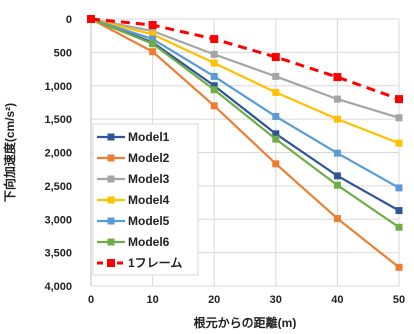  Describe the element at coordinates (276, 300) in the screenshot. I see `x-tick-label: 30` at that location.